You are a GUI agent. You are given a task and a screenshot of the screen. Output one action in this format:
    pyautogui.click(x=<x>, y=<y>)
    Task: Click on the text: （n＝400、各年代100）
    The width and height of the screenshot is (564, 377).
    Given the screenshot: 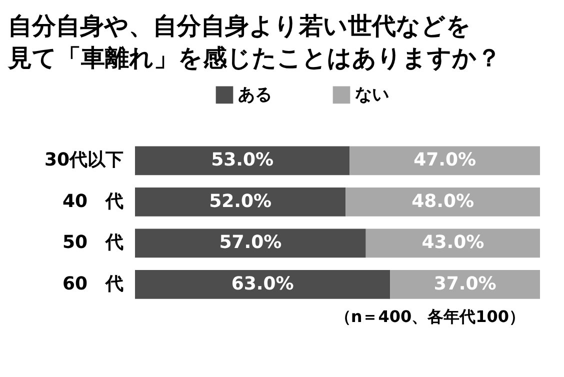 What is the action you would take?
    pyautogui.click(x=429, y=316)
    